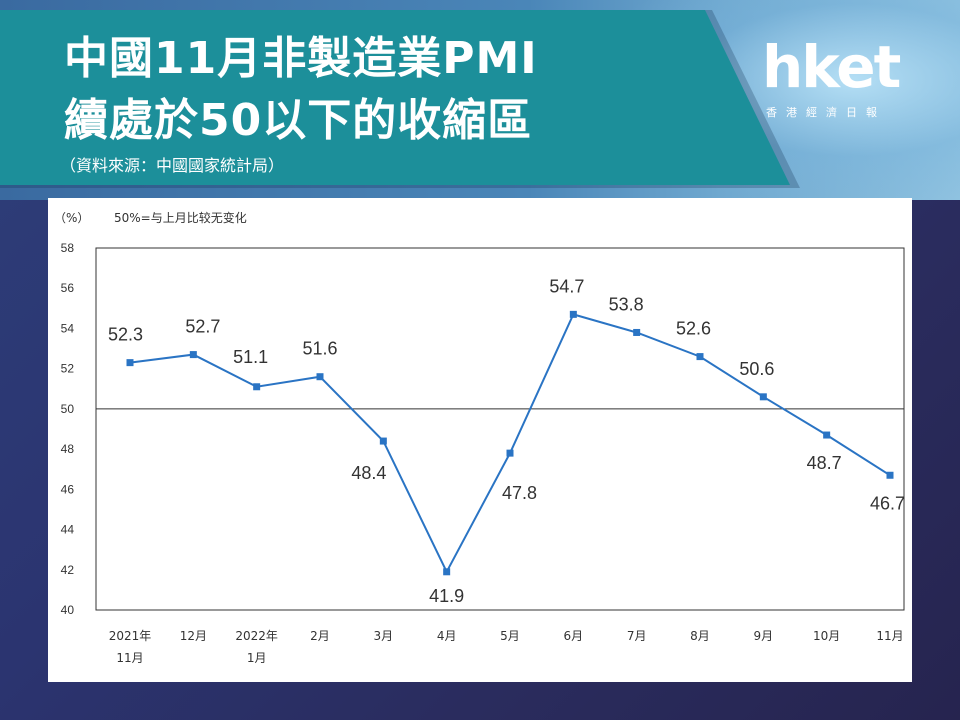  I want to click on y-tick-label: 48, so click(68, 449).